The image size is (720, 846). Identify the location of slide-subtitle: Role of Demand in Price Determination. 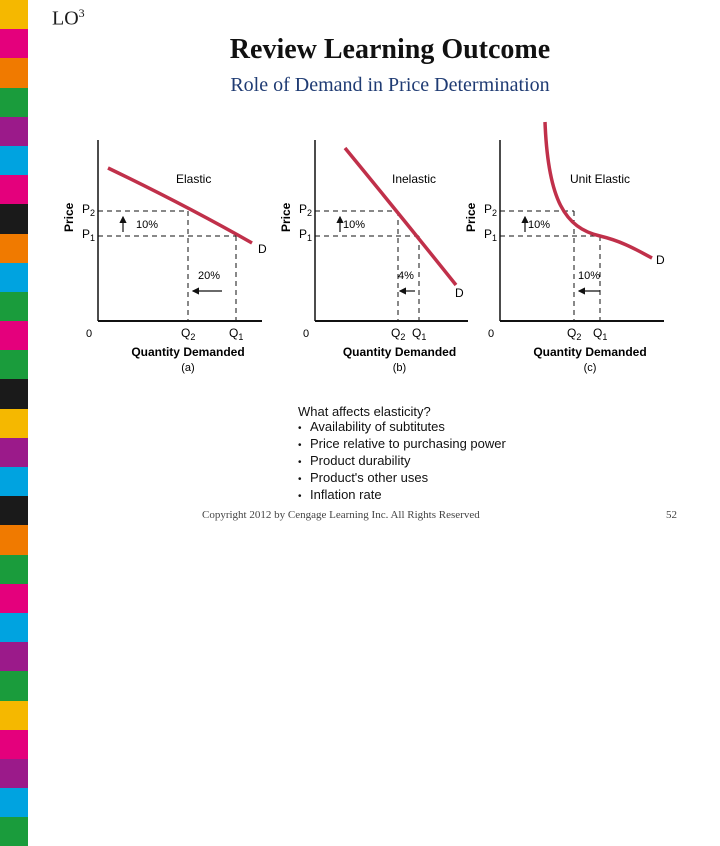
(390, 85).